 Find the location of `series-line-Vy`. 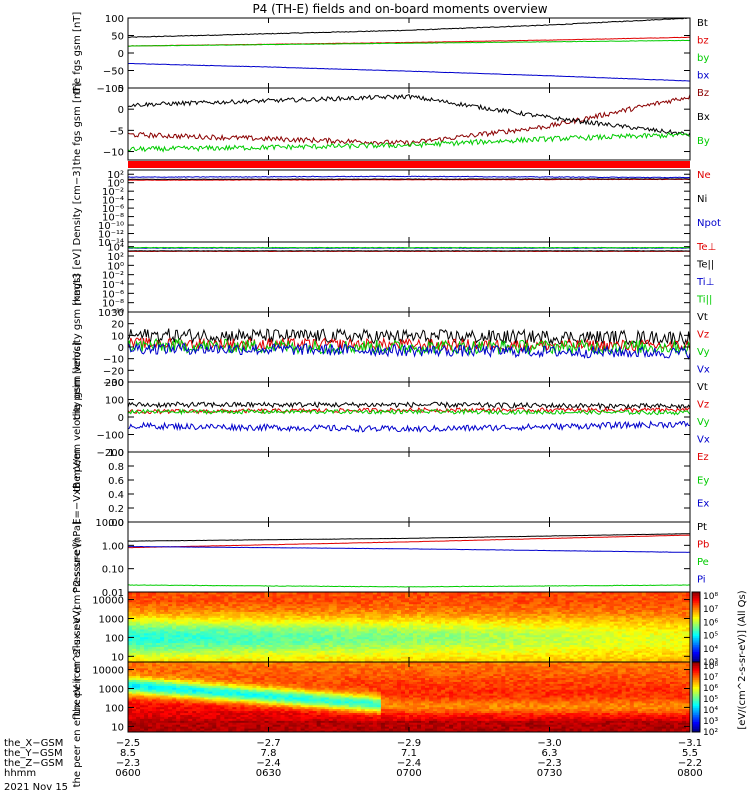

series-line-Vy is located at coordinates (409, 412).